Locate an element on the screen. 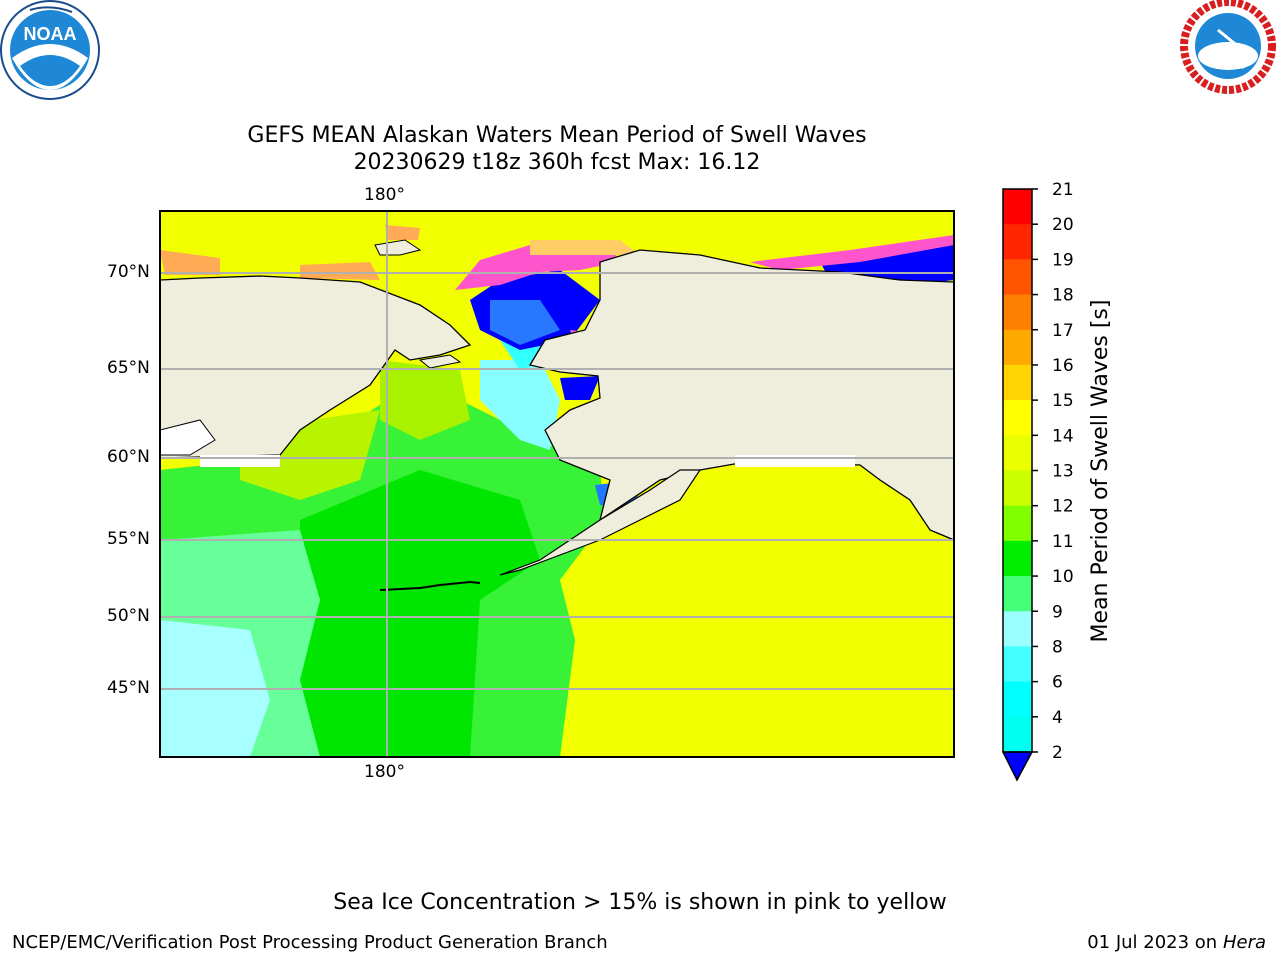 The image size is (1280, 960). lat-label-60n: 60°N is located at coordinates (128, 457).